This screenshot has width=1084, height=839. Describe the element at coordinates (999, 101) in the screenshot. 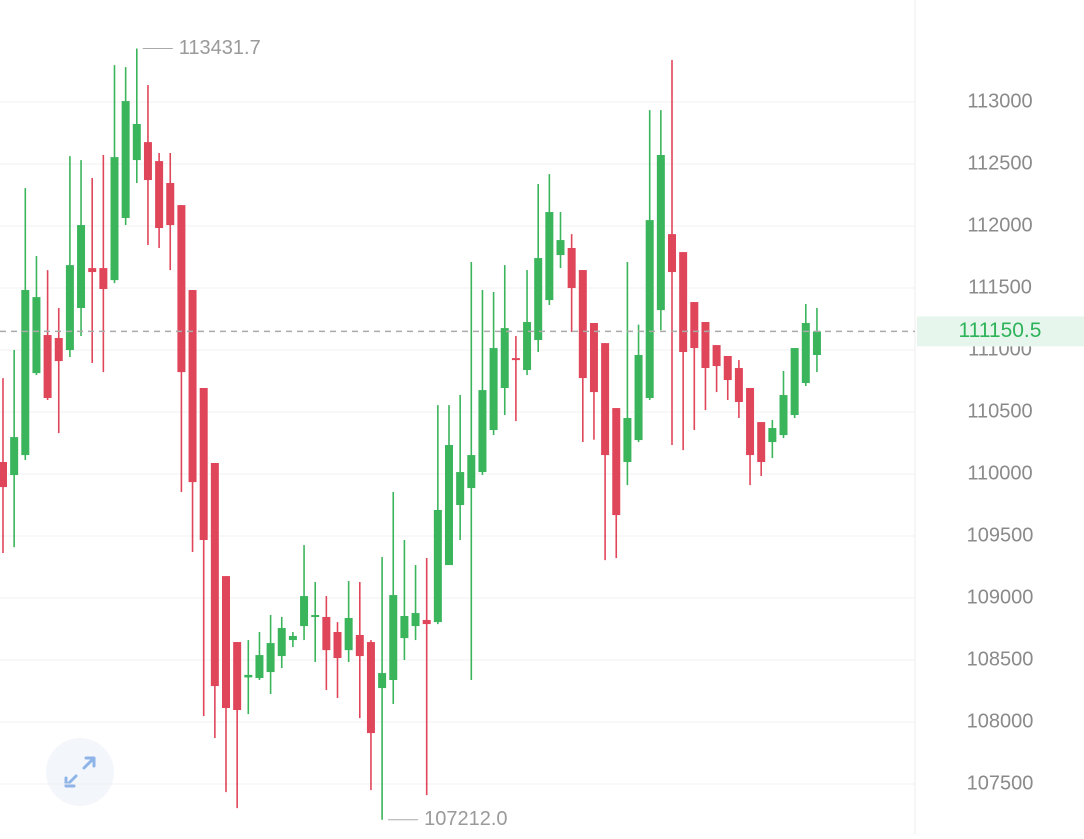

I see `y-tick-label: 113000` at that location.